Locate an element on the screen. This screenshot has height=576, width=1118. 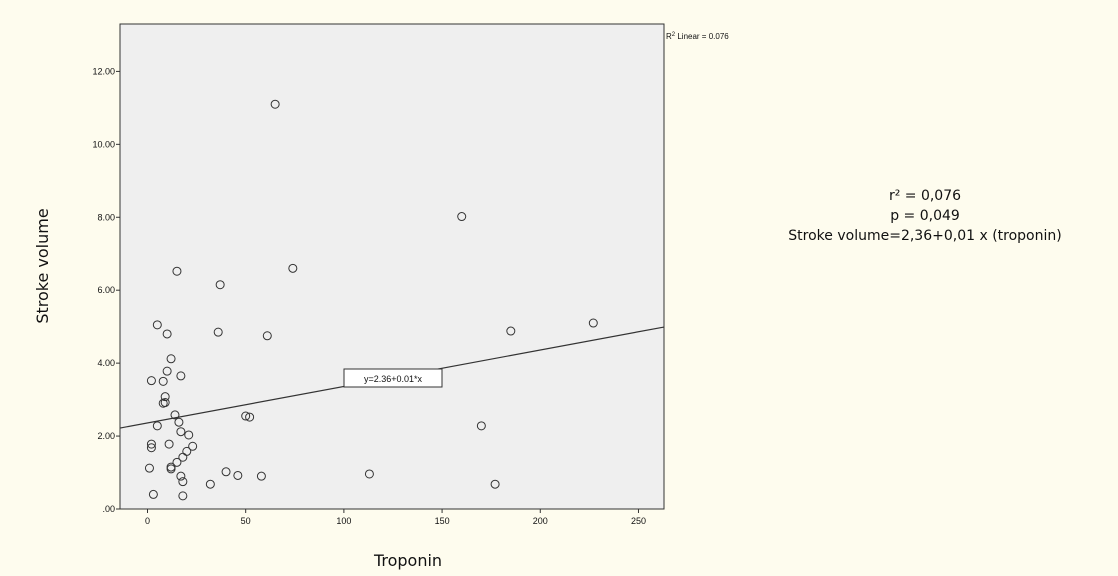
x-tick-label: 0 is located at coordinates (147, 521).